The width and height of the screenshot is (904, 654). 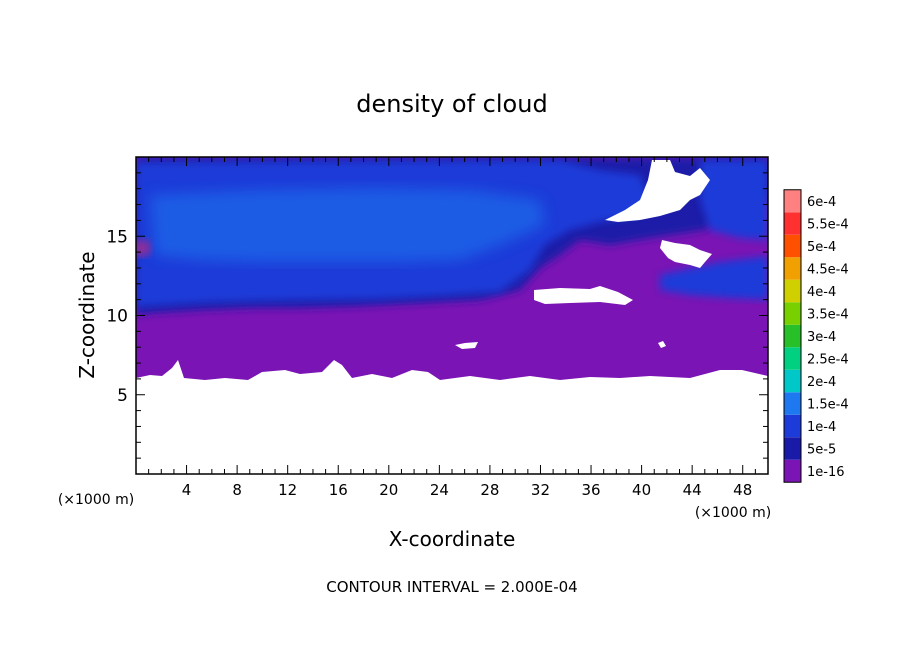 What do you see at coordinates (828, 315) in the screenshot?
I see `colorbar-label: 3.5e-4` at bounding box center [828, 315].